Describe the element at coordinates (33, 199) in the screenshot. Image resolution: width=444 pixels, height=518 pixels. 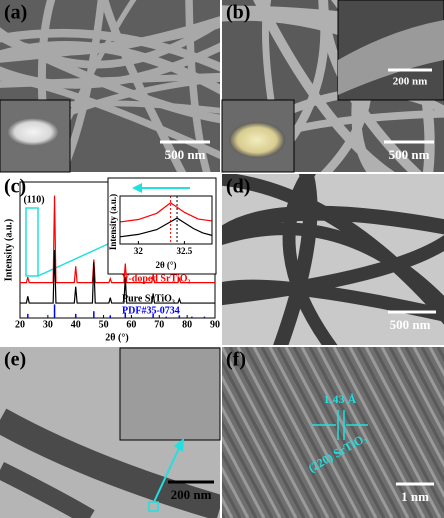
I see `peak-label: (110)` at that location.